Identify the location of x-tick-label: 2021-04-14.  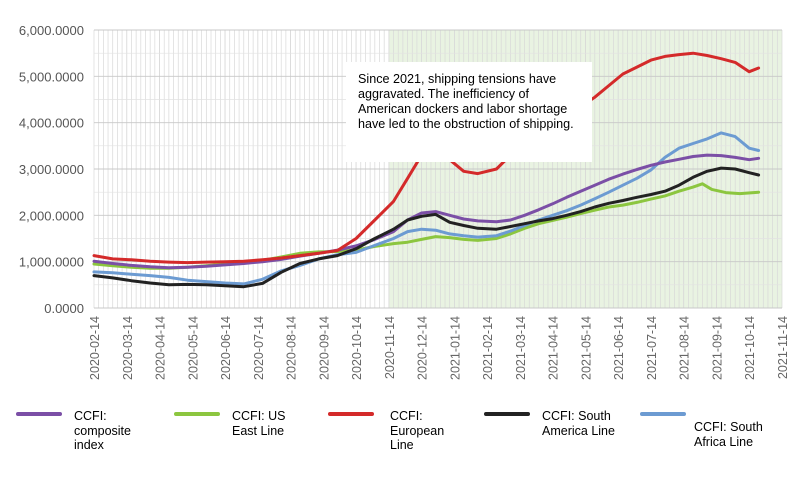
(554, 348).